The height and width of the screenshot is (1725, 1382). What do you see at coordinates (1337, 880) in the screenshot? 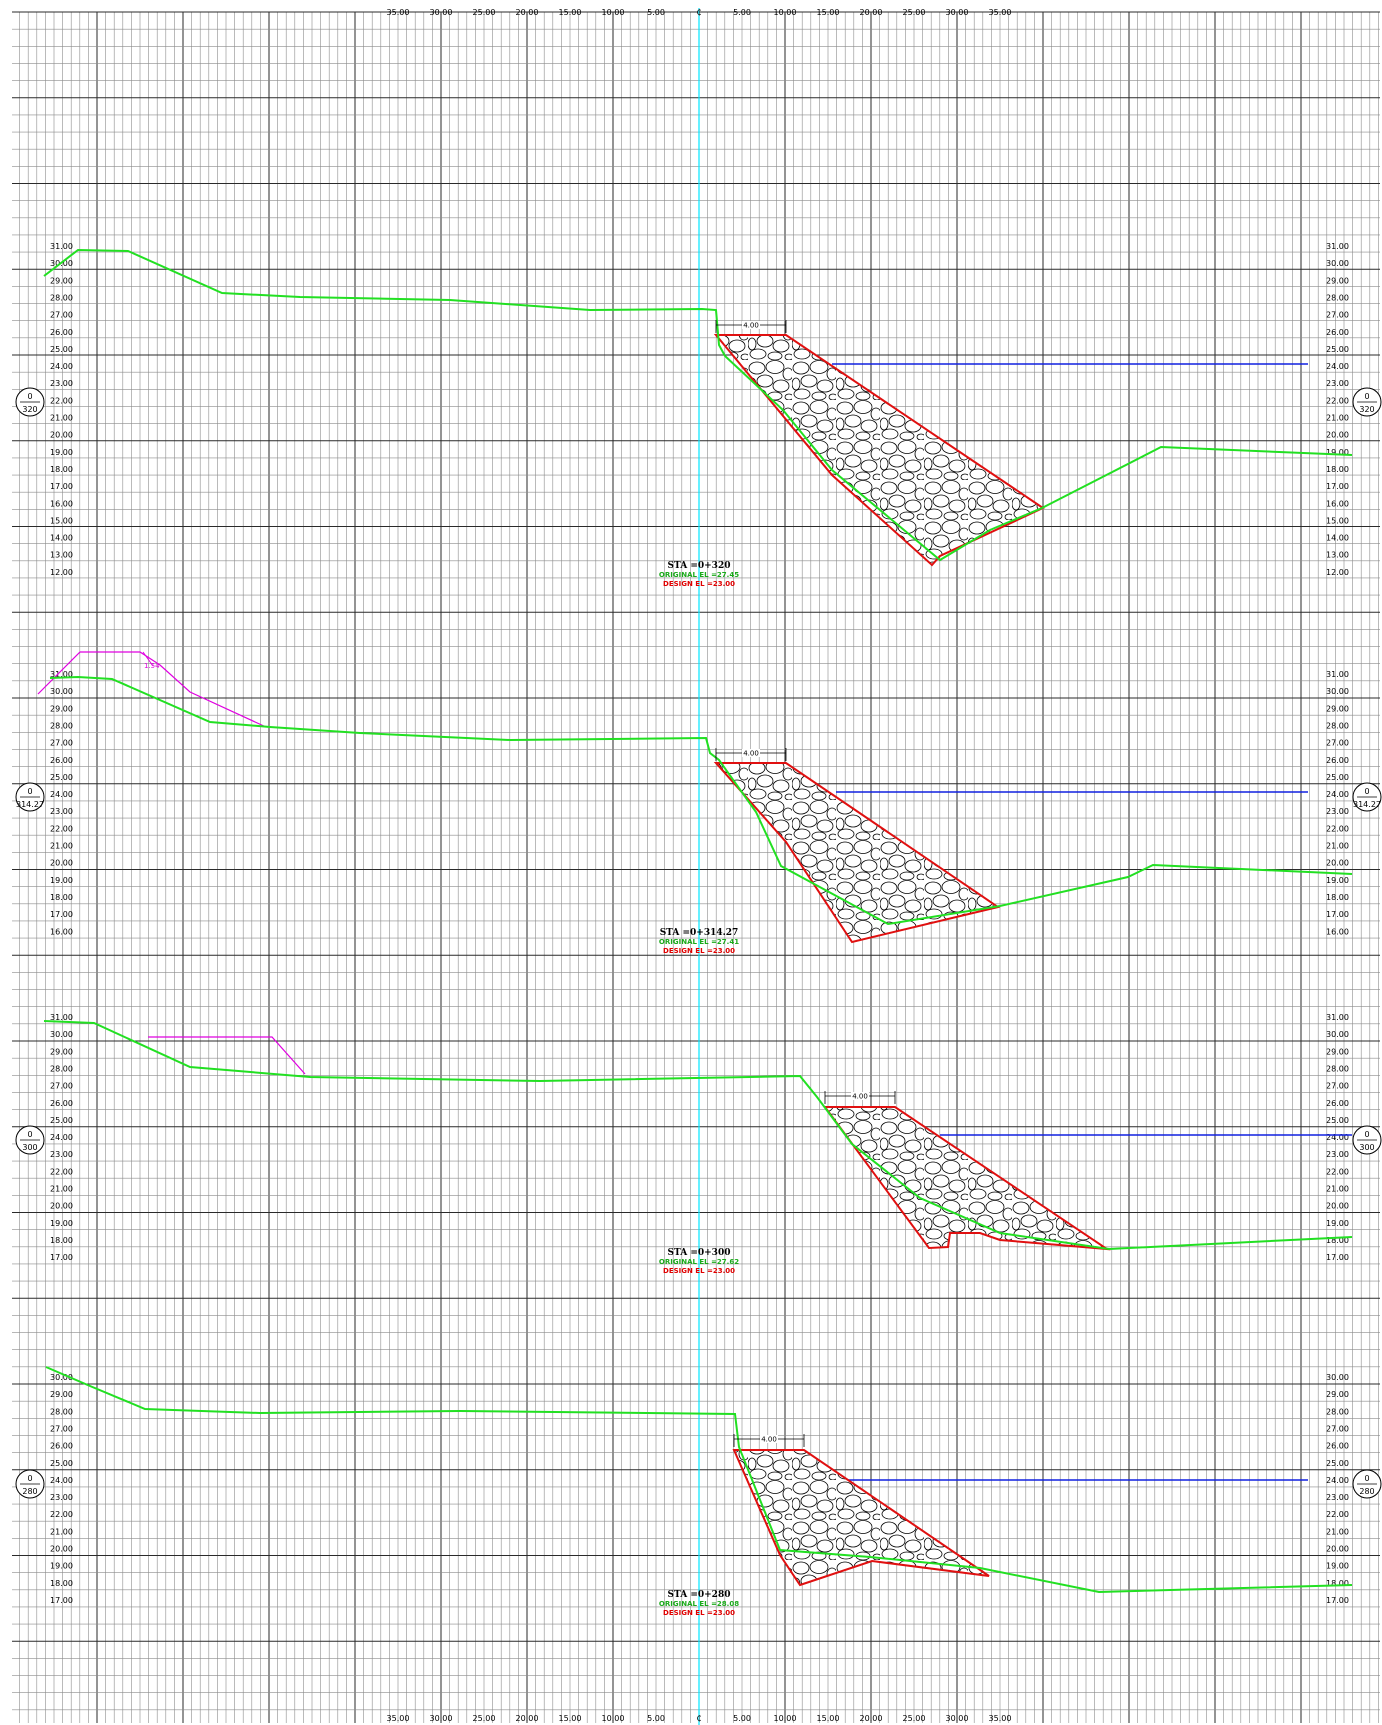
I see `elevation-label-right: 19.00` at bounding box center [1337, 880].